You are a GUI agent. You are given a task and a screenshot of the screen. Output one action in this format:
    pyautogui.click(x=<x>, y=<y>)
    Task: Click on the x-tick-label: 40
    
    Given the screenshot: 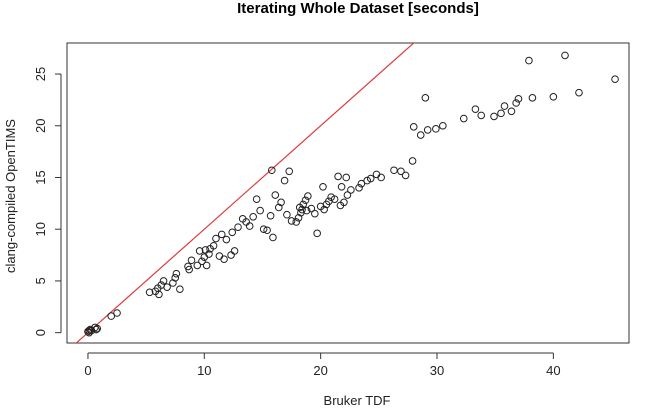 What is the action you would take?
    pyautogui.click(x=553, y=370)
    